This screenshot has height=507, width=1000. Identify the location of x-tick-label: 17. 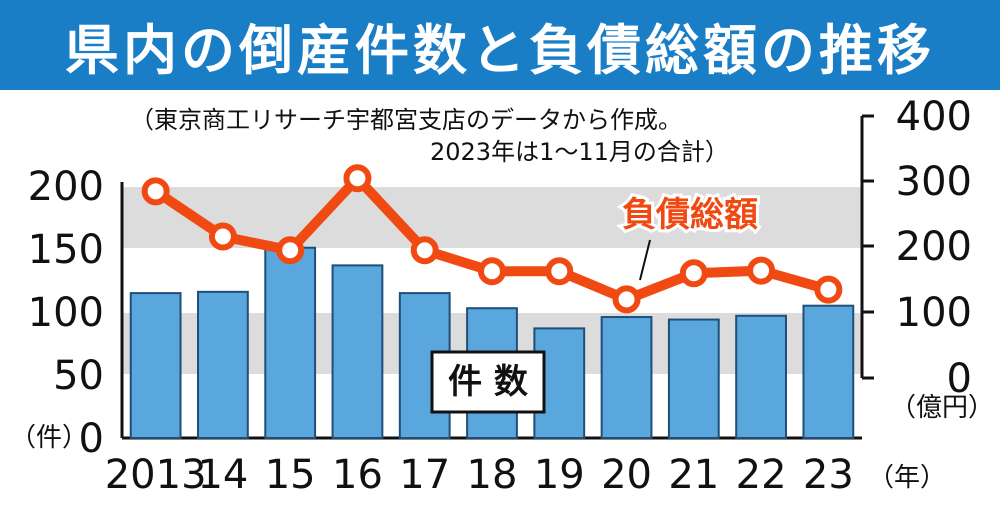
(424, 475).